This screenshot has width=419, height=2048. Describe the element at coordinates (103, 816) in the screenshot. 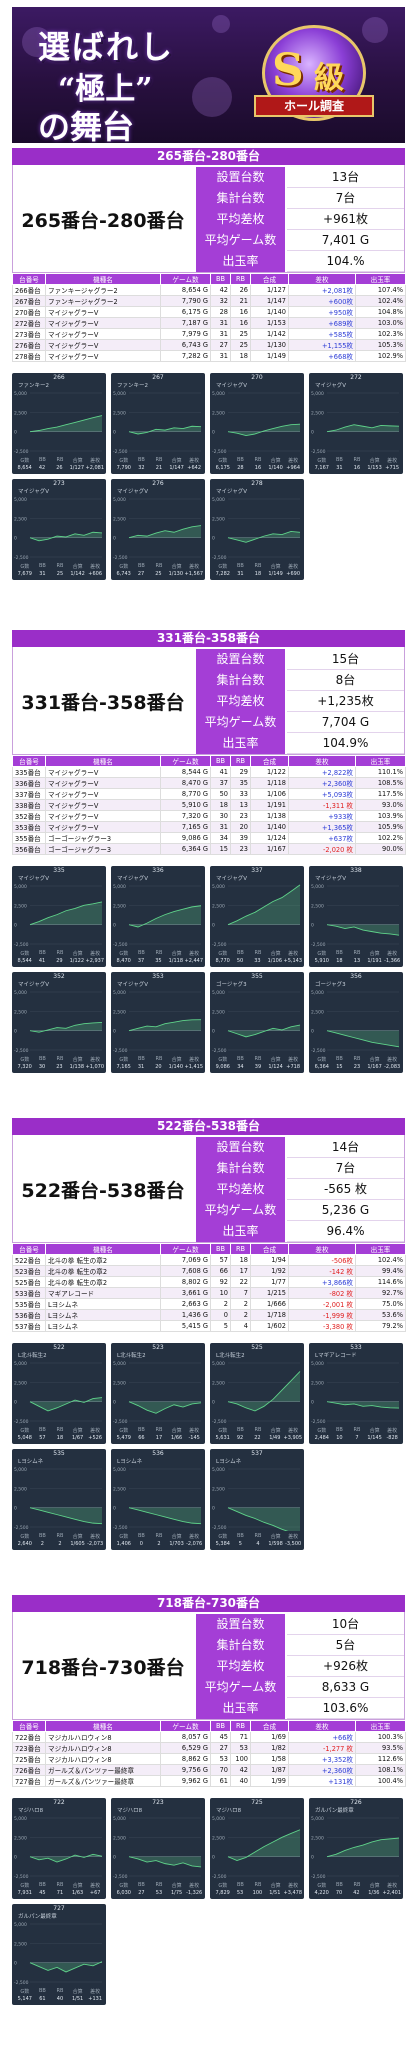

I see `table-cell: マイジャグラーV` at that location.